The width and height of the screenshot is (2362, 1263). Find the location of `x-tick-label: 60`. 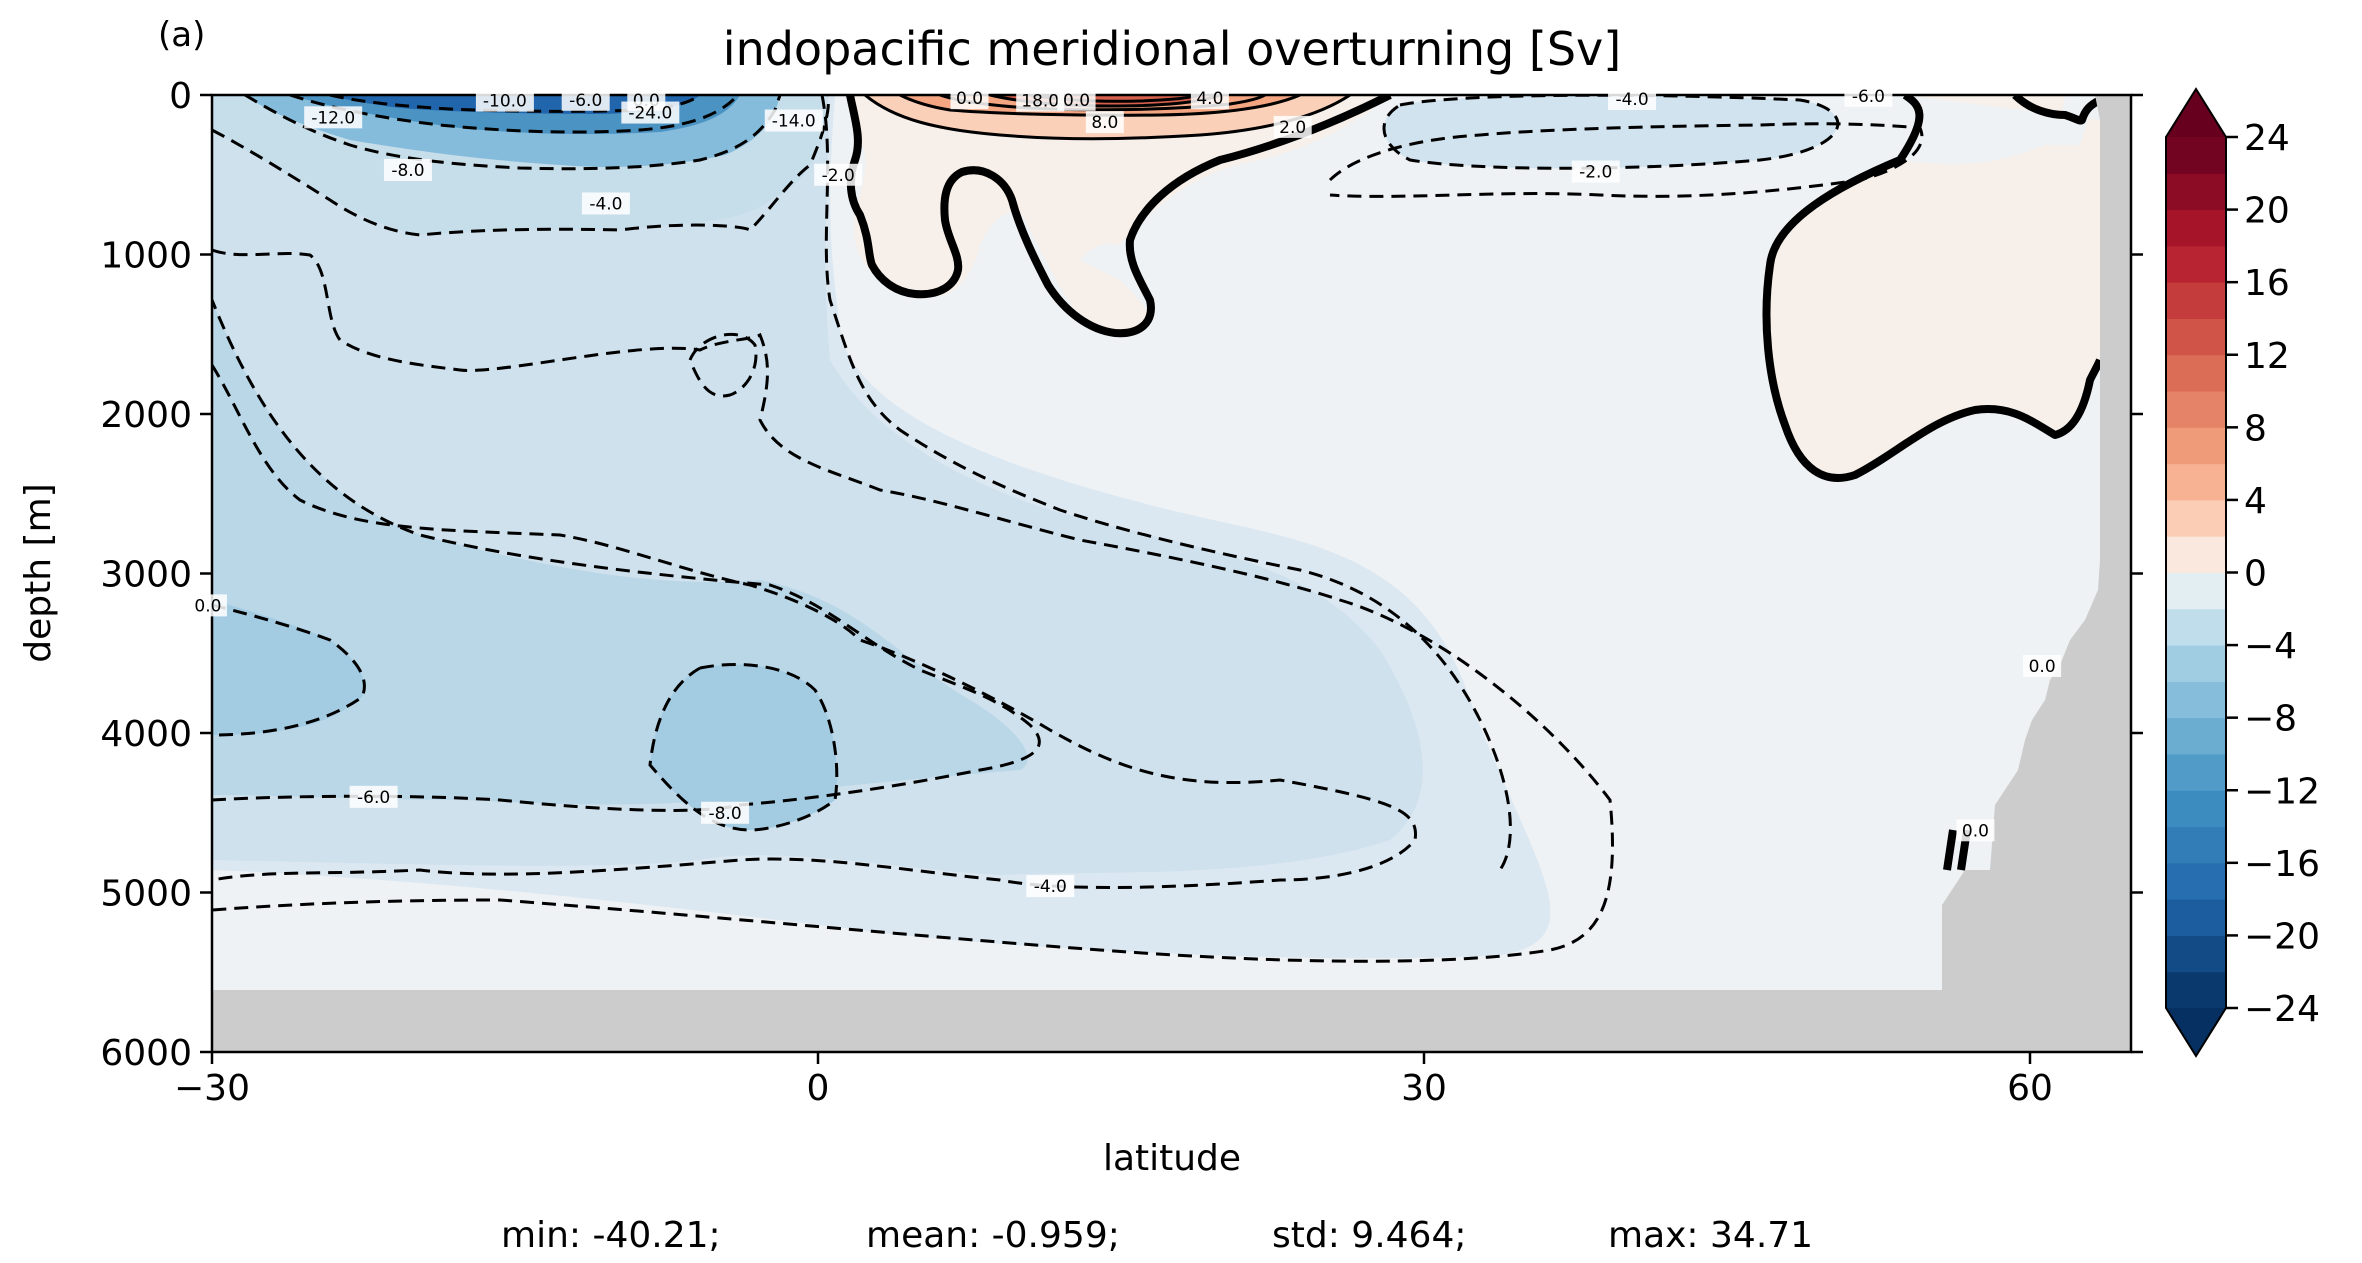

x-tick-label: 60 is located at coordinates (2030, 1088).